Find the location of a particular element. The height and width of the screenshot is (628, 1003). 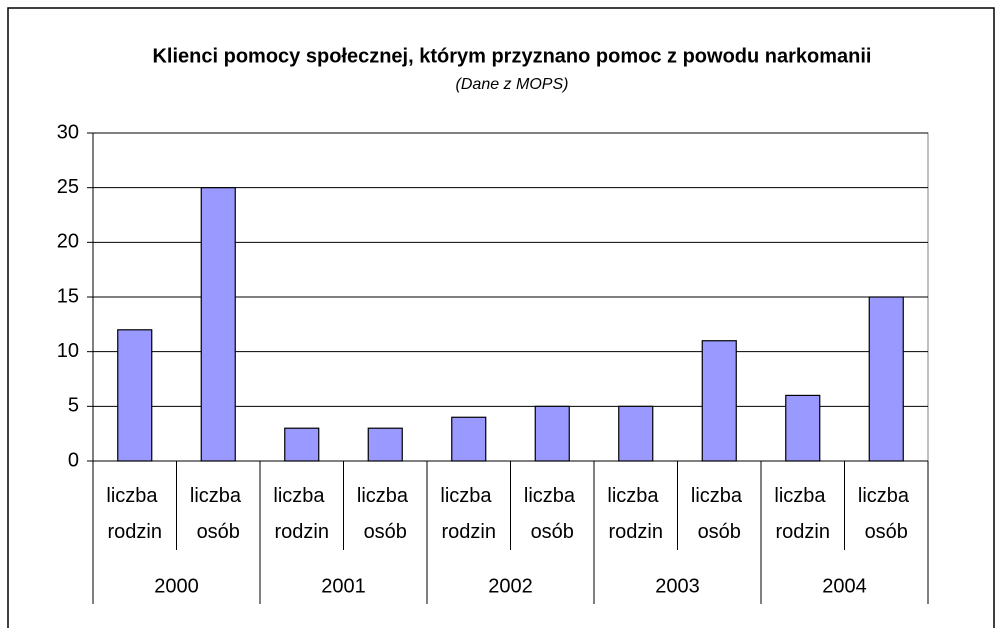

y-tick-label: 20 is located at coordinates (68, 242).